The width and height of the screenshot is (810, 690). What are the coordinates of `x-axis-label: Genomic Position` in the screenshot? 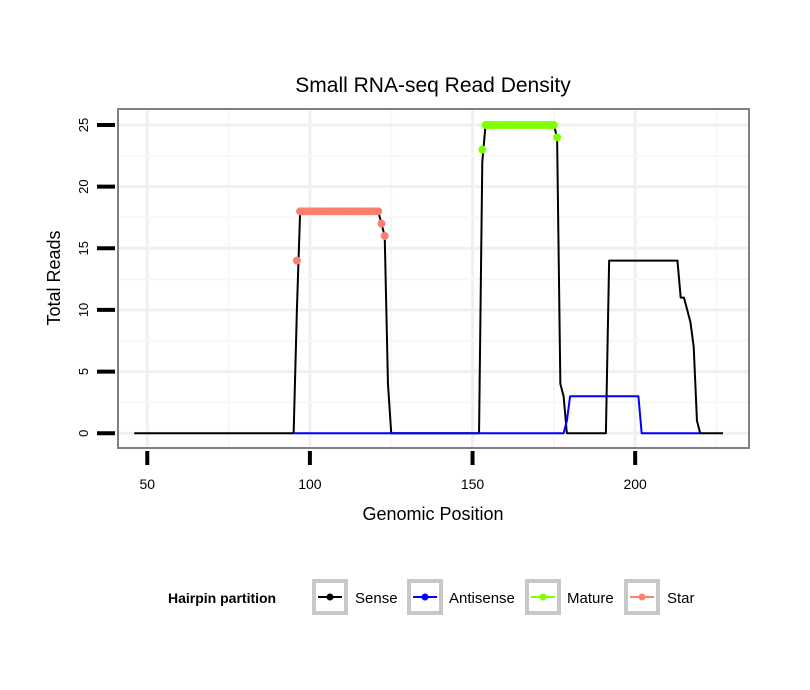 It's located at (432, 514).